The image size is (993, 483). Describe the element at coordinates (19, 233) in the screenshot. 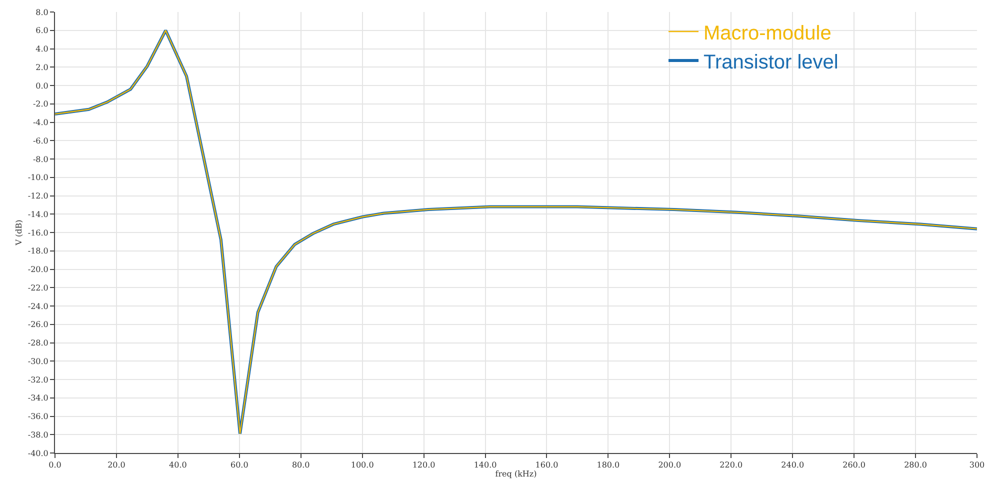

I see `y-axis-title: V (dB)` at that location.